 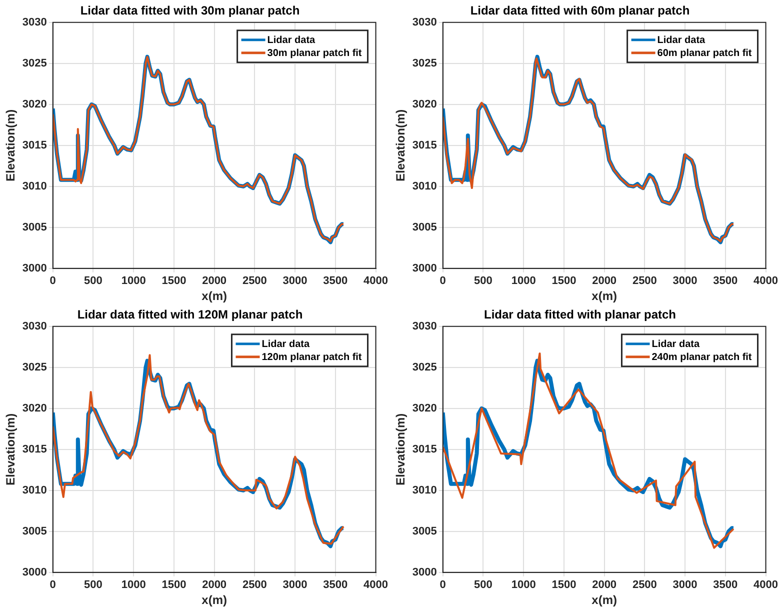 What do you see at coordinates (314, 54) in the screenshot?
I see `legend-label: 30m planar patch fit` at bounding box center [314, 54].